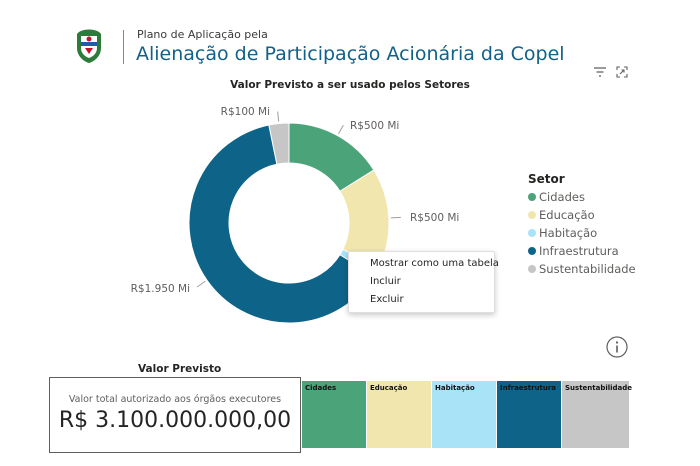 The height and width of the screenshot is (466, 700). What do you see at coordinates (201, 284) in the screenshot?
I see `leader-line-infraestrutura` at bounding box center [201, 284].